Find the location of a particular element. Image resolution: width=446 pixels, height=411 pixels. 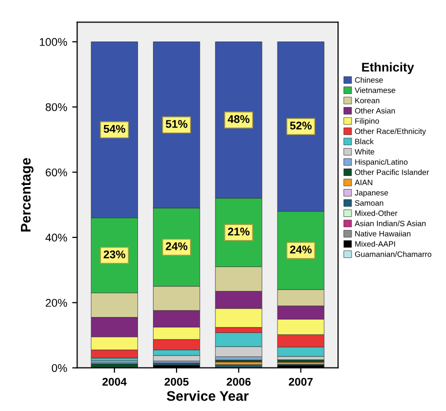

y-axis-title: Percentage is located at coordinates (27, 195).